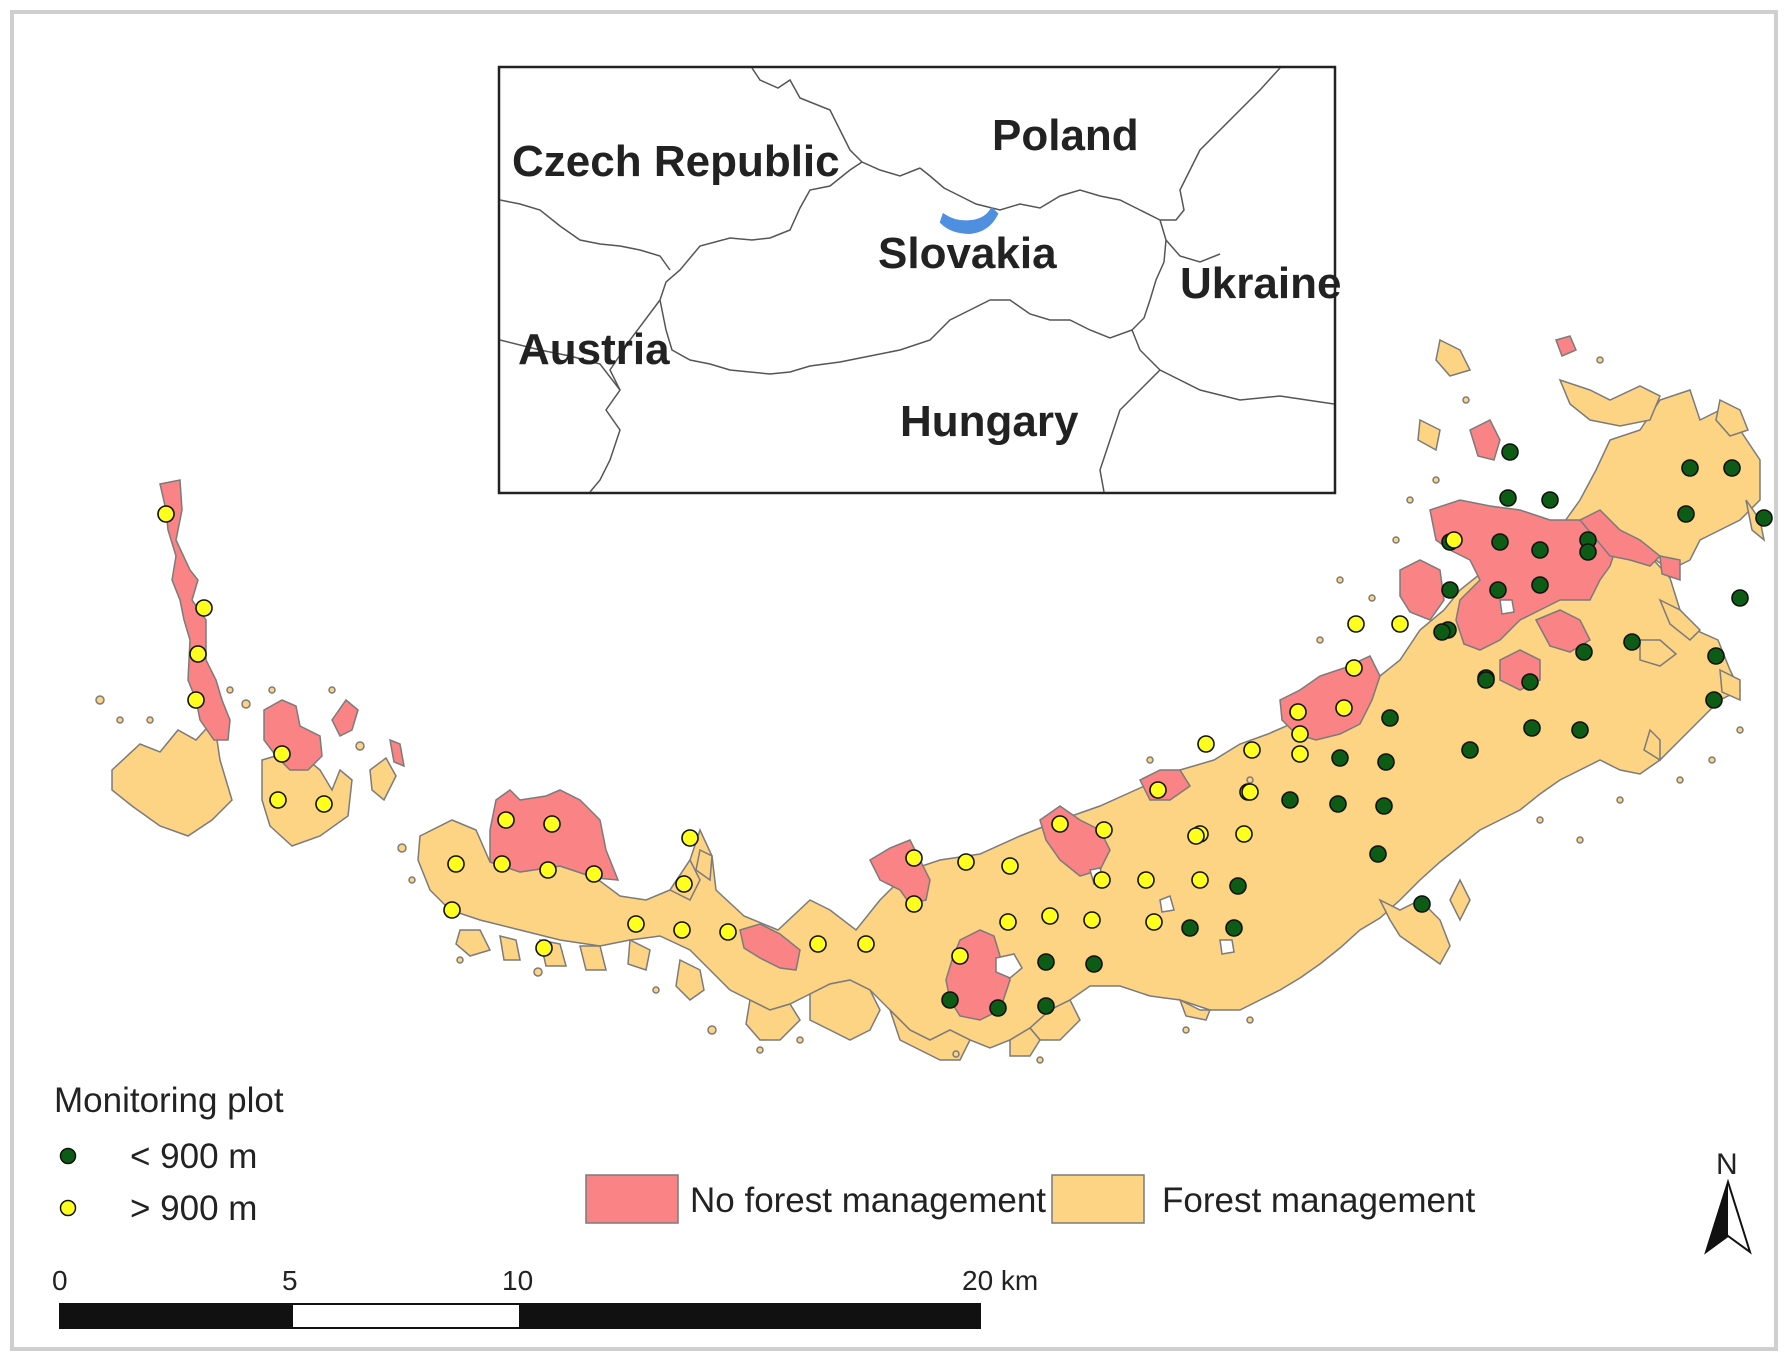  Describe the element at coordinates (1098, 1199) in the screenshot. I see `legend-management-swatch` at that location.